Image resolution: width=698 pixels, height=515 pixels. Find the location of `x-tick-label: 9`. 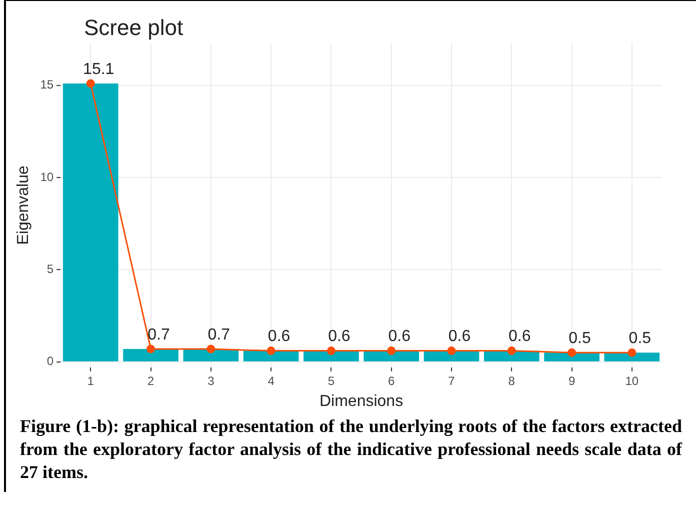

x-tick-label: 9 is located at coordinates (572, 381).